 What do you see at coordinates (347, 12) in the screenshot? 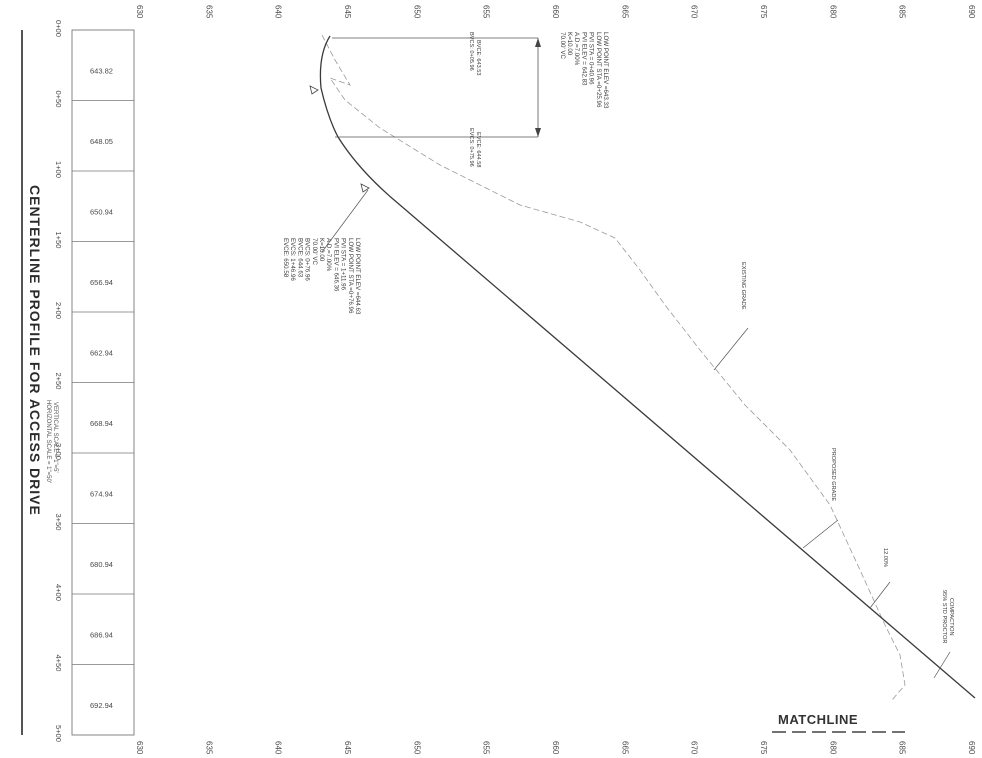
I see `elevation-tick-top: 645` at bounding box center [347, 12].